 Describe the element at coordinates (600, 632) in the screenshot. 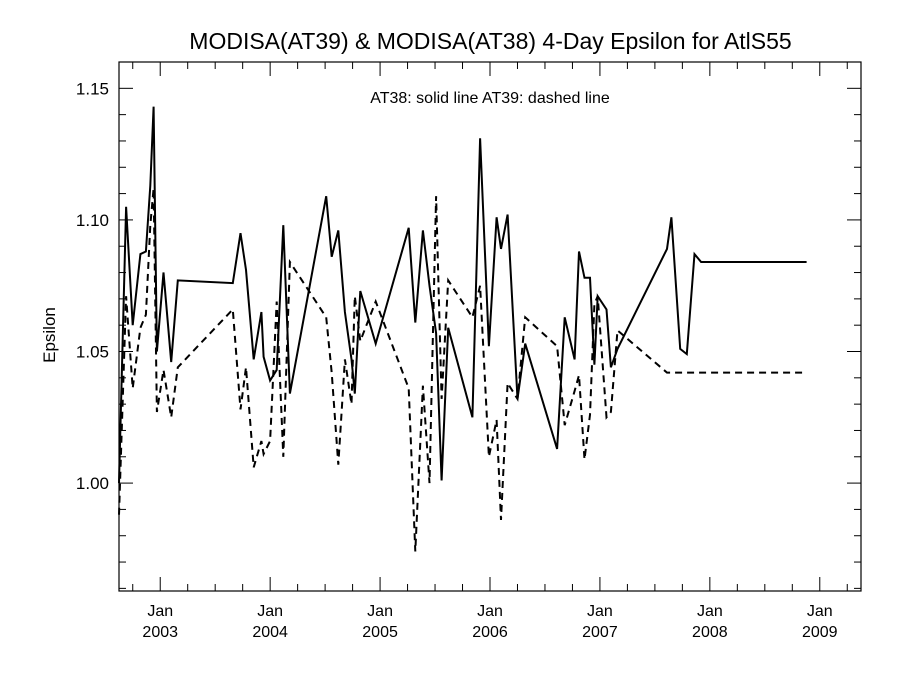

I see `x-tick-year-label: 2007` at that location.